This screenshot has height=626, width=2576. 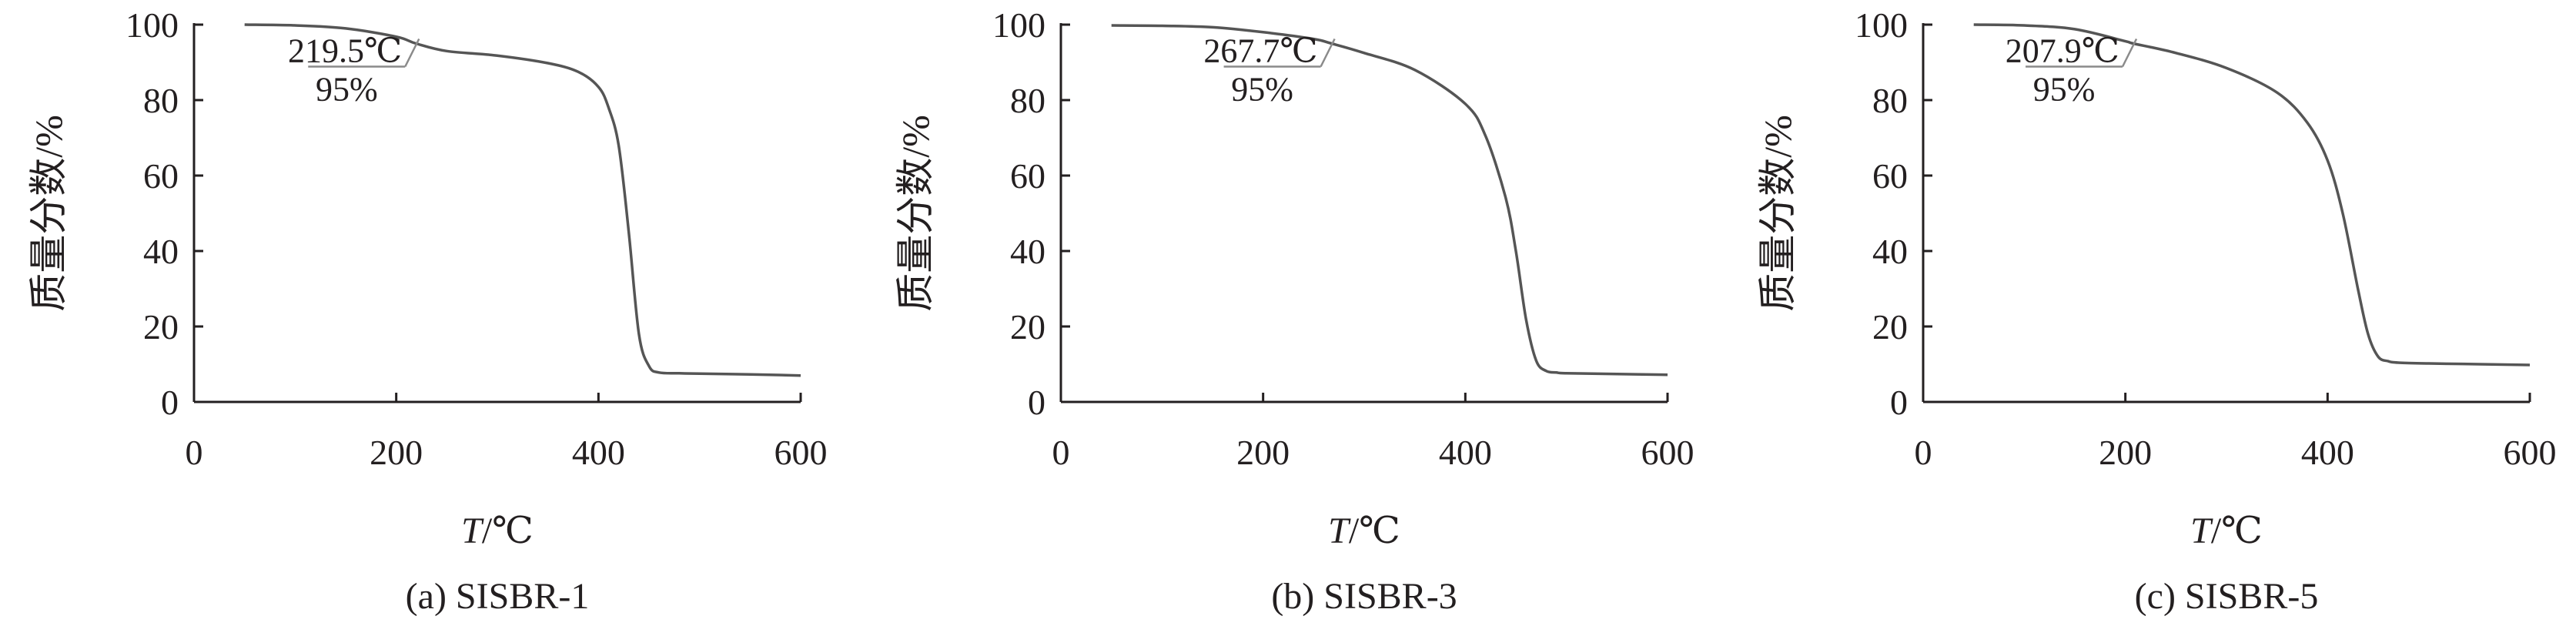 What do you see at coordinates (1364, 596) in the screenshot?
I see `panel-caption: (b) SISBR-3` at bounding box center [1364, 596].